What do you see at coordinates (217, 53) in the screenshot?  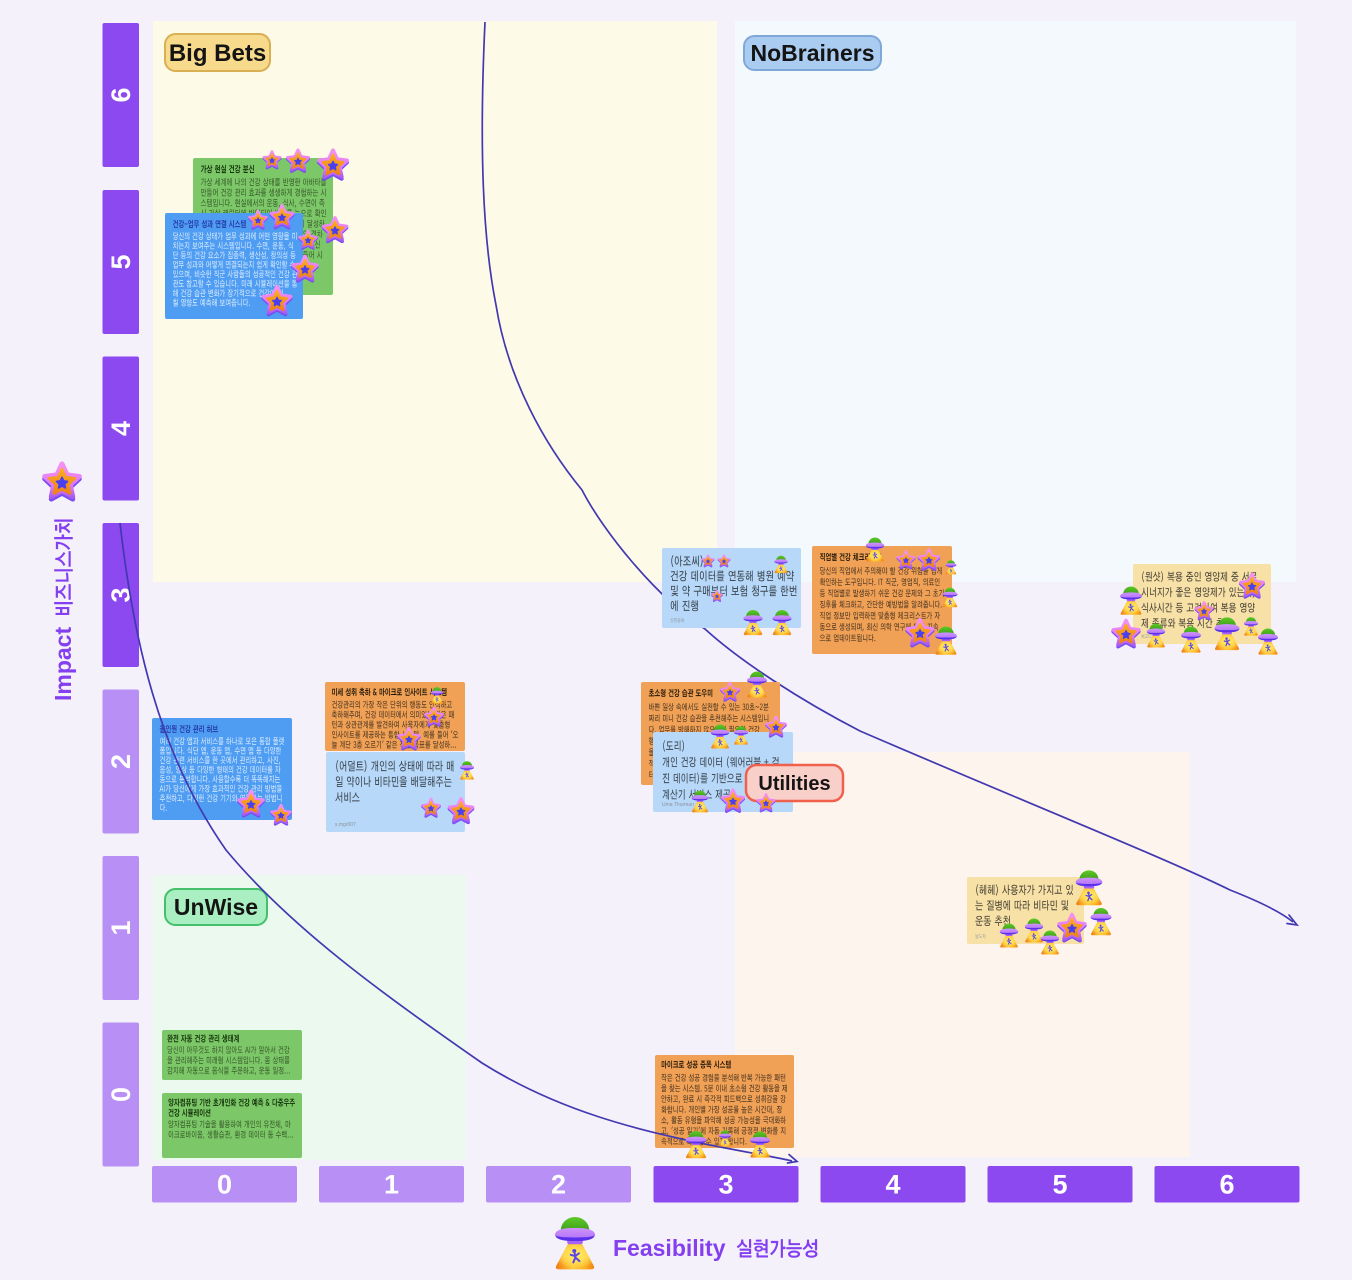 I see `svg-text: Big Bets` at bounding box center [217, 53].